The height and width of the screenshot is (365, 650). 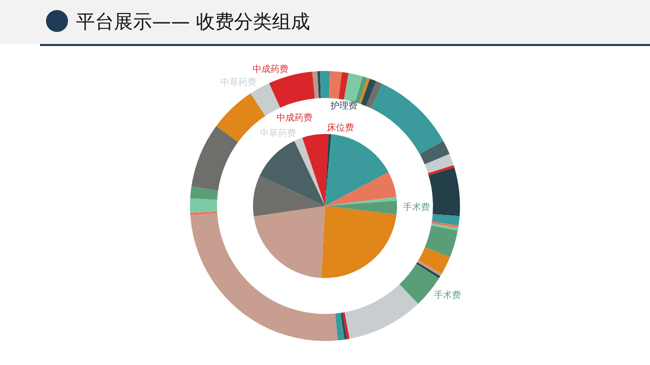 What do you see at coordinates (193, 22) in the screenshot?
I see `chart-title: 平台展示—— 收费分类组成` at bounding box center [193, 22].